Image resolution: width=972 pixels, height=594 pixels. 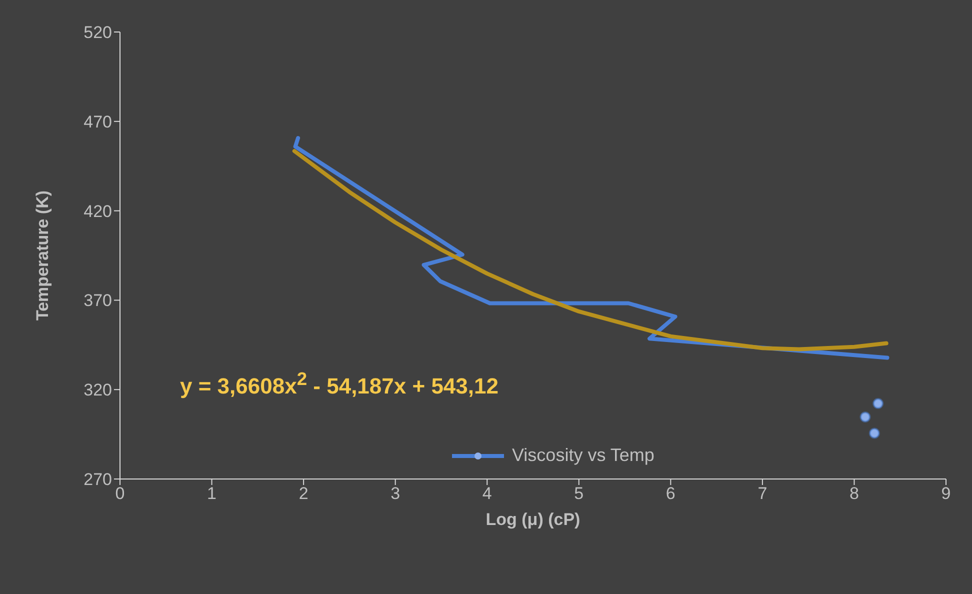 What do you see at coordinates (671, 494) in the screenshot?
I see `x-tick-label: 6` at bounding box center [671, 494].